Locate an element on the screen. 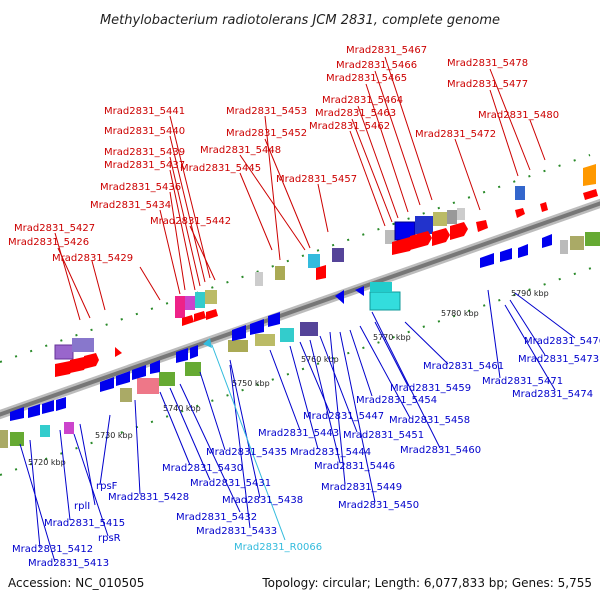  gene-label: Mrad2831_5433 is located at coordinates (236, 531).